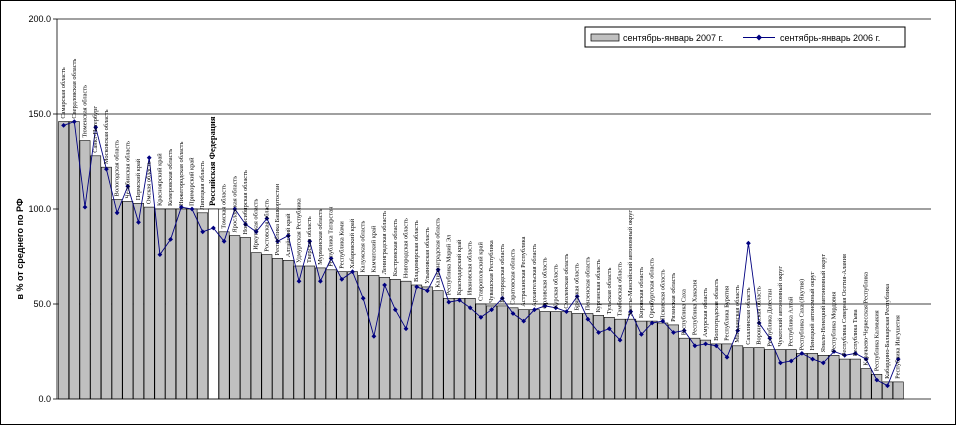 The image size is (956, 426). What do you see at coordinates (587, 284) in the screenshot?
I see `category-label-50: Пензенская область` at bounding box center [587, 284].